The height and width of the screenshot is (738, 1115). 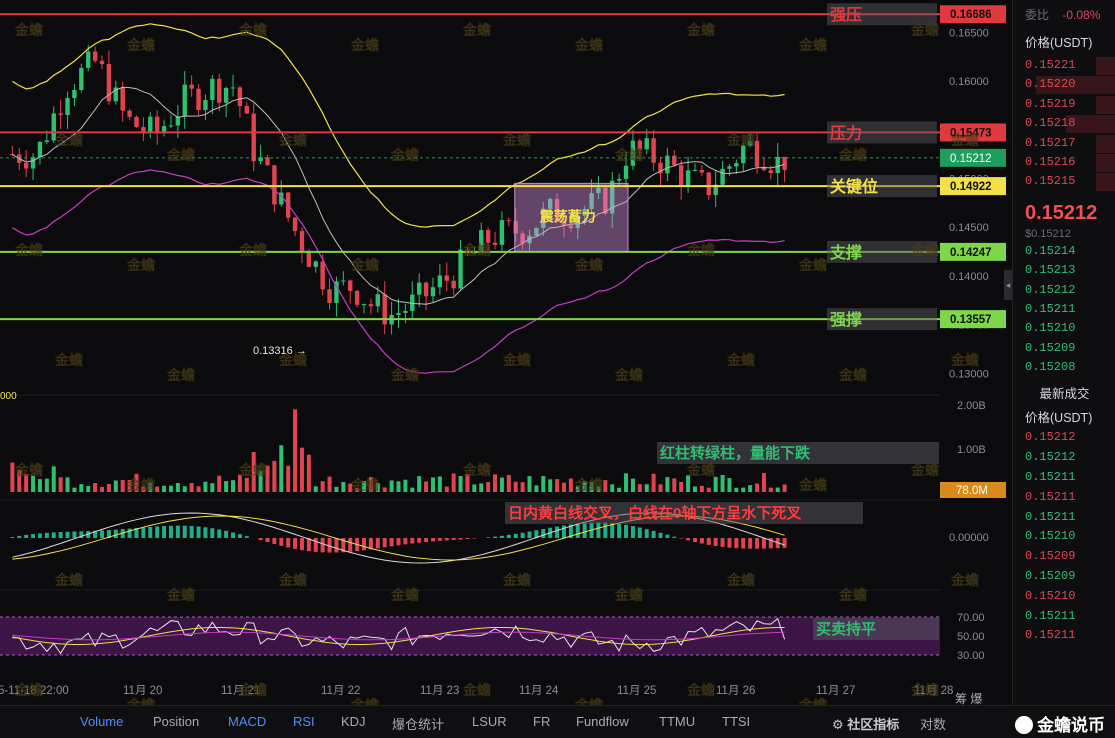 What do you see at coordinates (602, 721) in the screenshot?
I see `indicator-tab: Fundflow` at bounding box center [602, 721].